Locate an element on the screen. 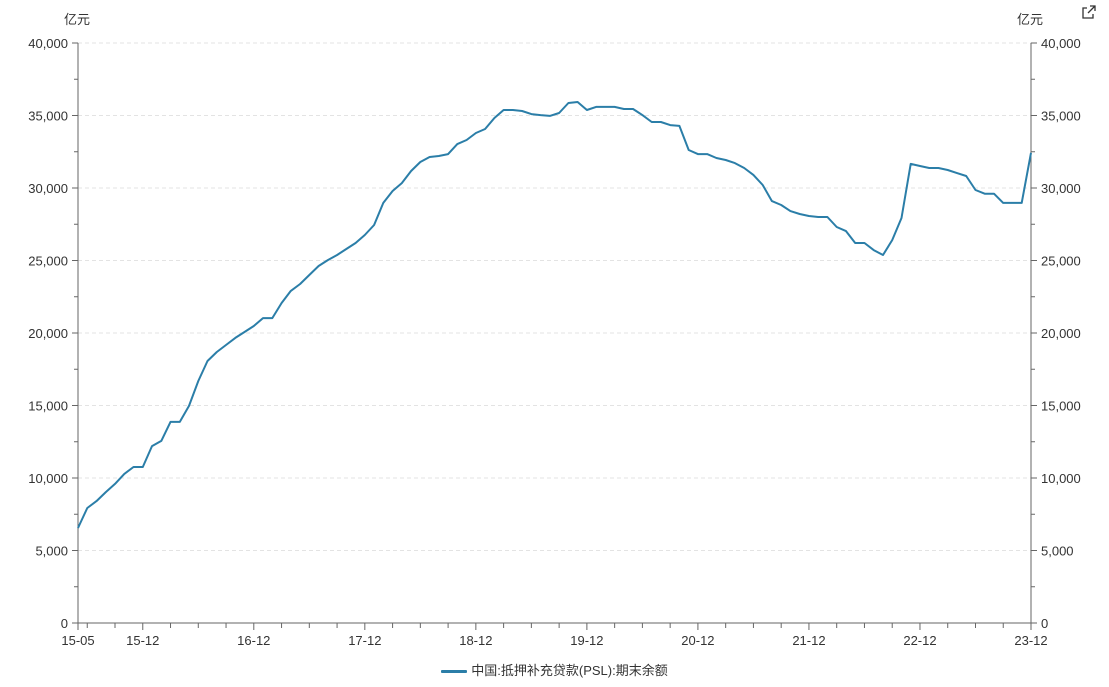  x-tick-label: 22-12 is located at coordinates (919, 640).